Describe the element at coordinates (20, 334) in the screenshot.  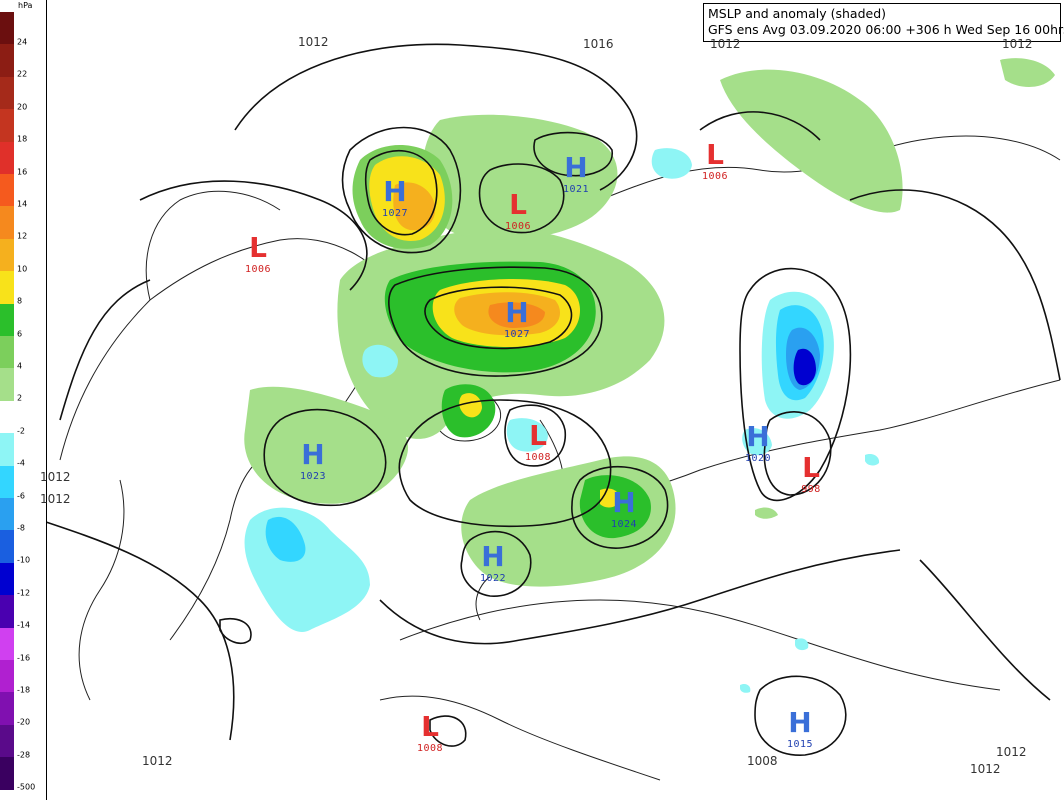
I see `legend-tick-label: 6` at that location.